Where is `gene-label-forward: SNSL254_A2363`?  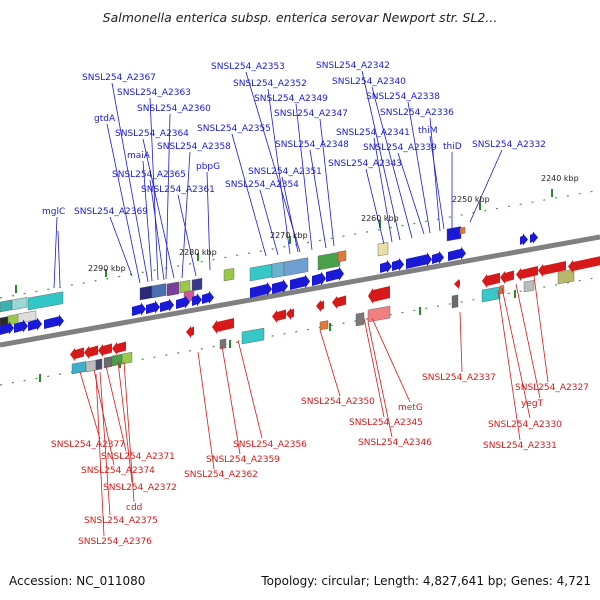
gene-label-forward: SNSL254_A2363 is located at coordinates (154, 93).